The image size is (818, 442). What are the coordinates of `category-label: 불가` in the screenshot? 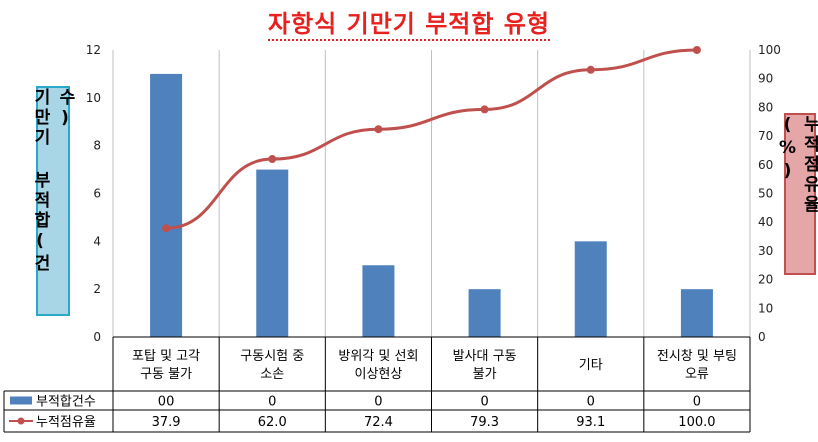 It's located at (485, 374).